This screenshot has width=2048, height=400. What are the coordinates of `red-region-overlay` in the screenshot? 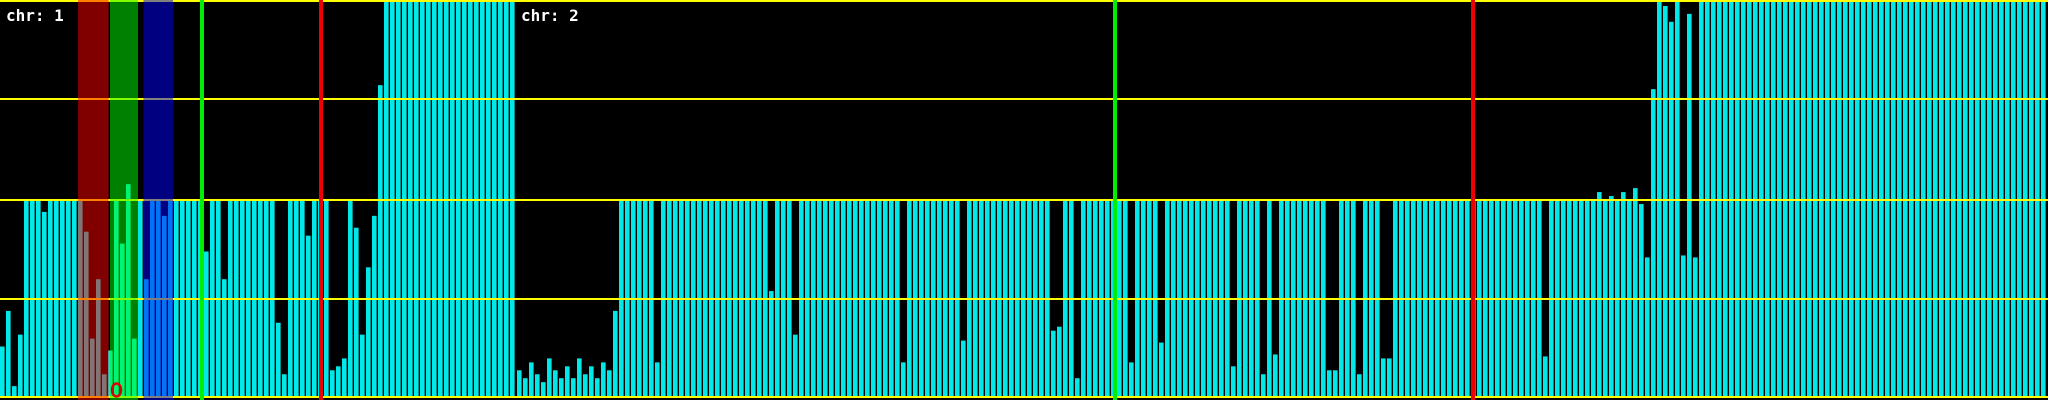 It's located at (93, 200).